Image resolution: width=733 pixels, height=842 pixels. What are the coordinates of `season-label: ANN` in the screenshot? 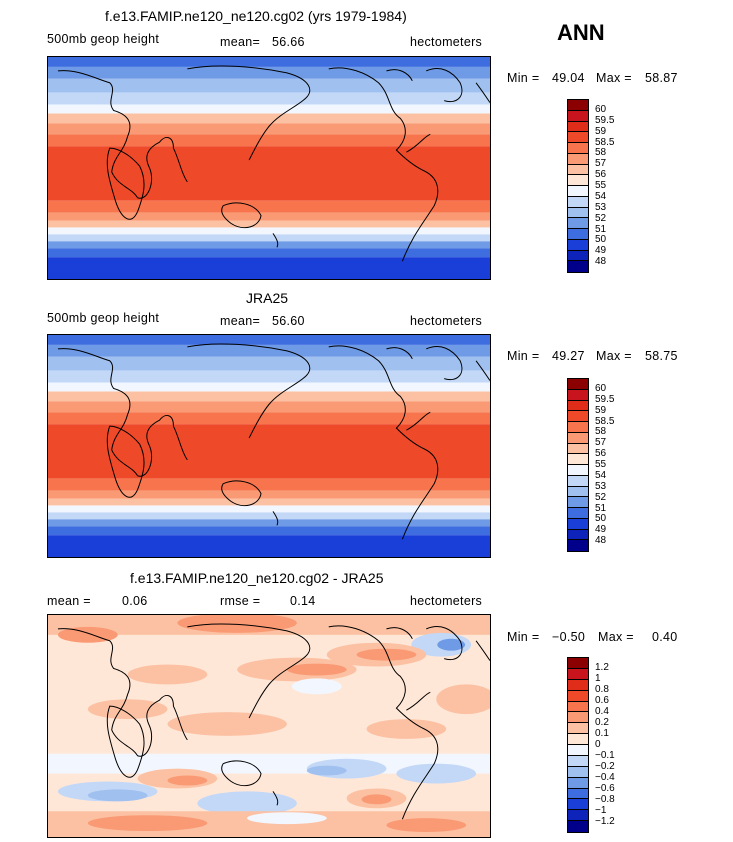 It's located at (581, 32).